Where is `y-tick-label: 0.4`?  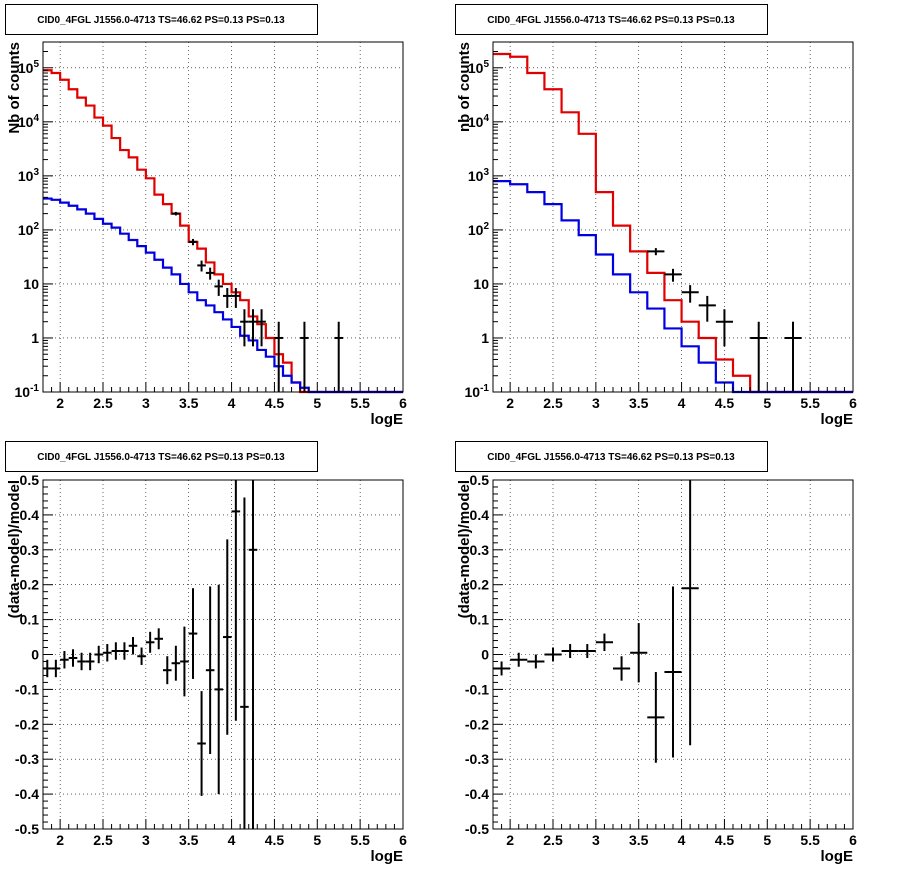
y-tick-label: 0.4 is located at coordinates (480, 515).